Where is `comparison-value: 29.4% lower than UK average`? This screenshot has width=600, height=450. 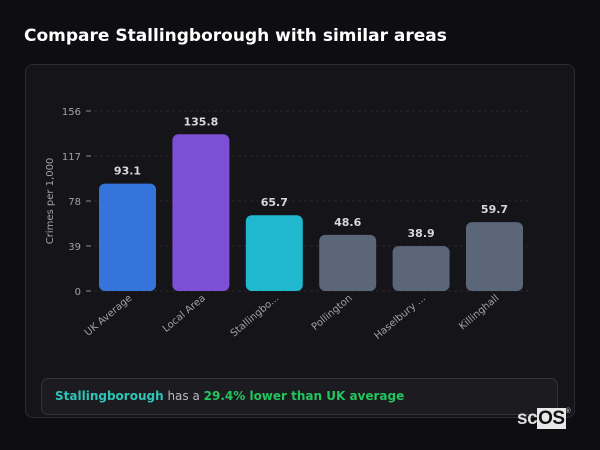
comparison-value: 29.4% lower than UK average is located at coordinates (304, 396).